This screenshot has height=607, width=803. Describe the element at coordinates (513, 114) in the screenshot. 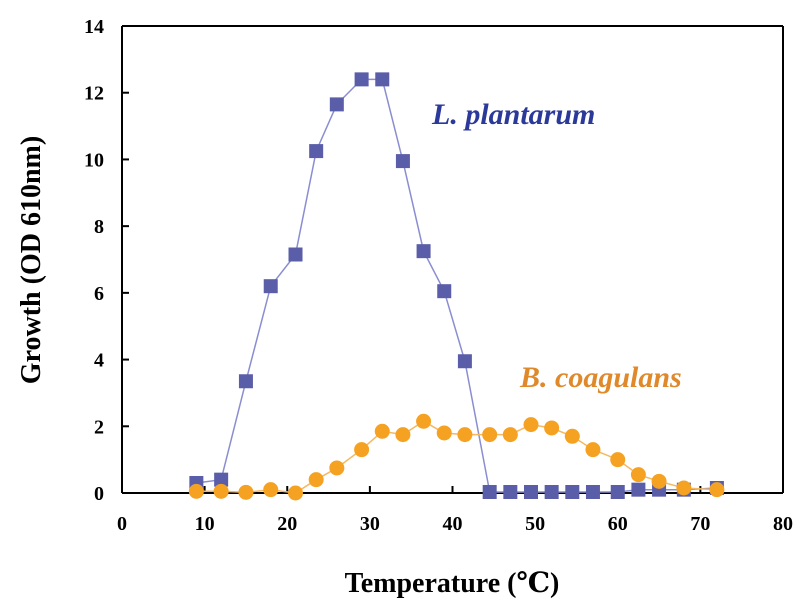

I see `series-label-l-plantarum: L. plantarum` at that location.